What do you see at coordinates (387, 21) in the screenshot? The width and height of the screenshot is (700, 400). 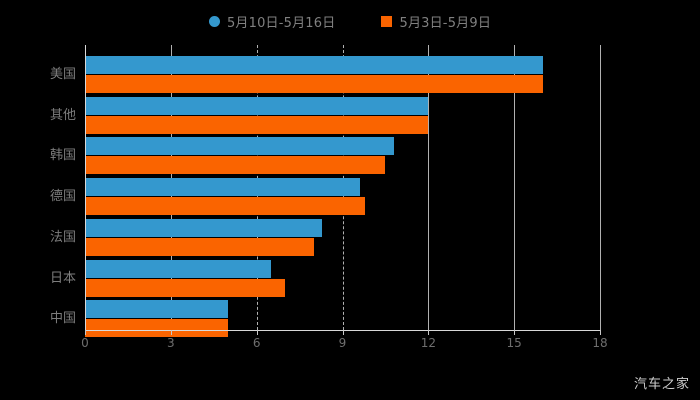 I see `square-marker-icon` at bounding box center [387, 21].